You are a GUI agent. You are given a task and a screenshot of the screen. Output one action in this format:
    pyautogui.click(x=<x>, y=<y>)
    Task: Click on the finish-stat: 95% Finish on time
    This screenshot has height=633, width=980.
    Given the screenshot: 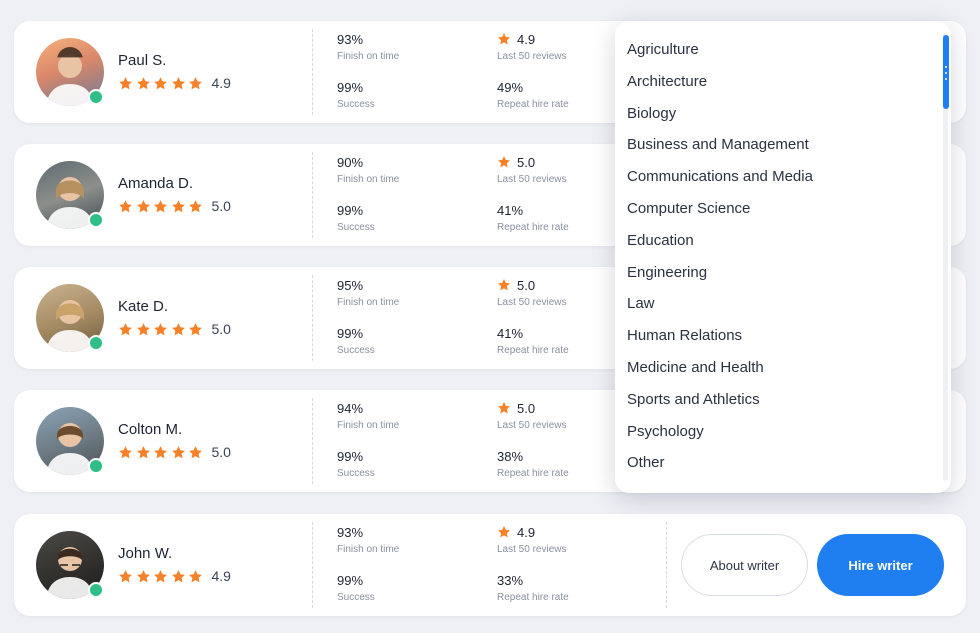 What is the action you would take?
    pyautogui.click(x=368, y=293)
    